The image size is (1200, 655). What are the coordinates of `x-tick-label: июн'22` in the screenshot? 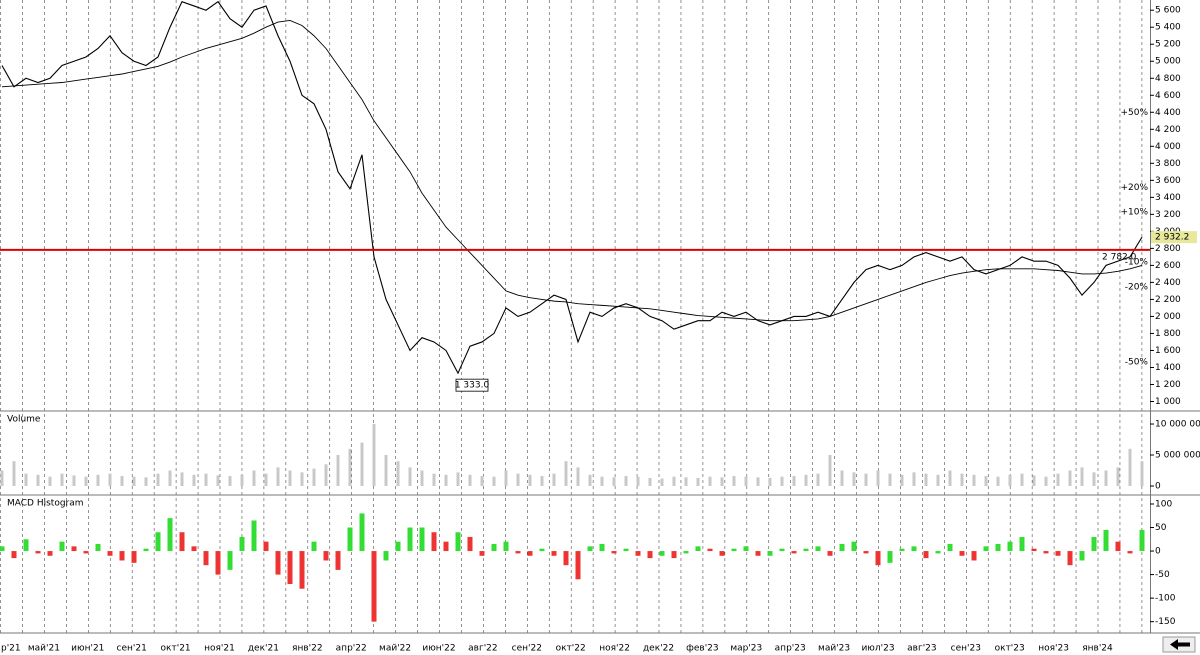 It's located at (438, 649).